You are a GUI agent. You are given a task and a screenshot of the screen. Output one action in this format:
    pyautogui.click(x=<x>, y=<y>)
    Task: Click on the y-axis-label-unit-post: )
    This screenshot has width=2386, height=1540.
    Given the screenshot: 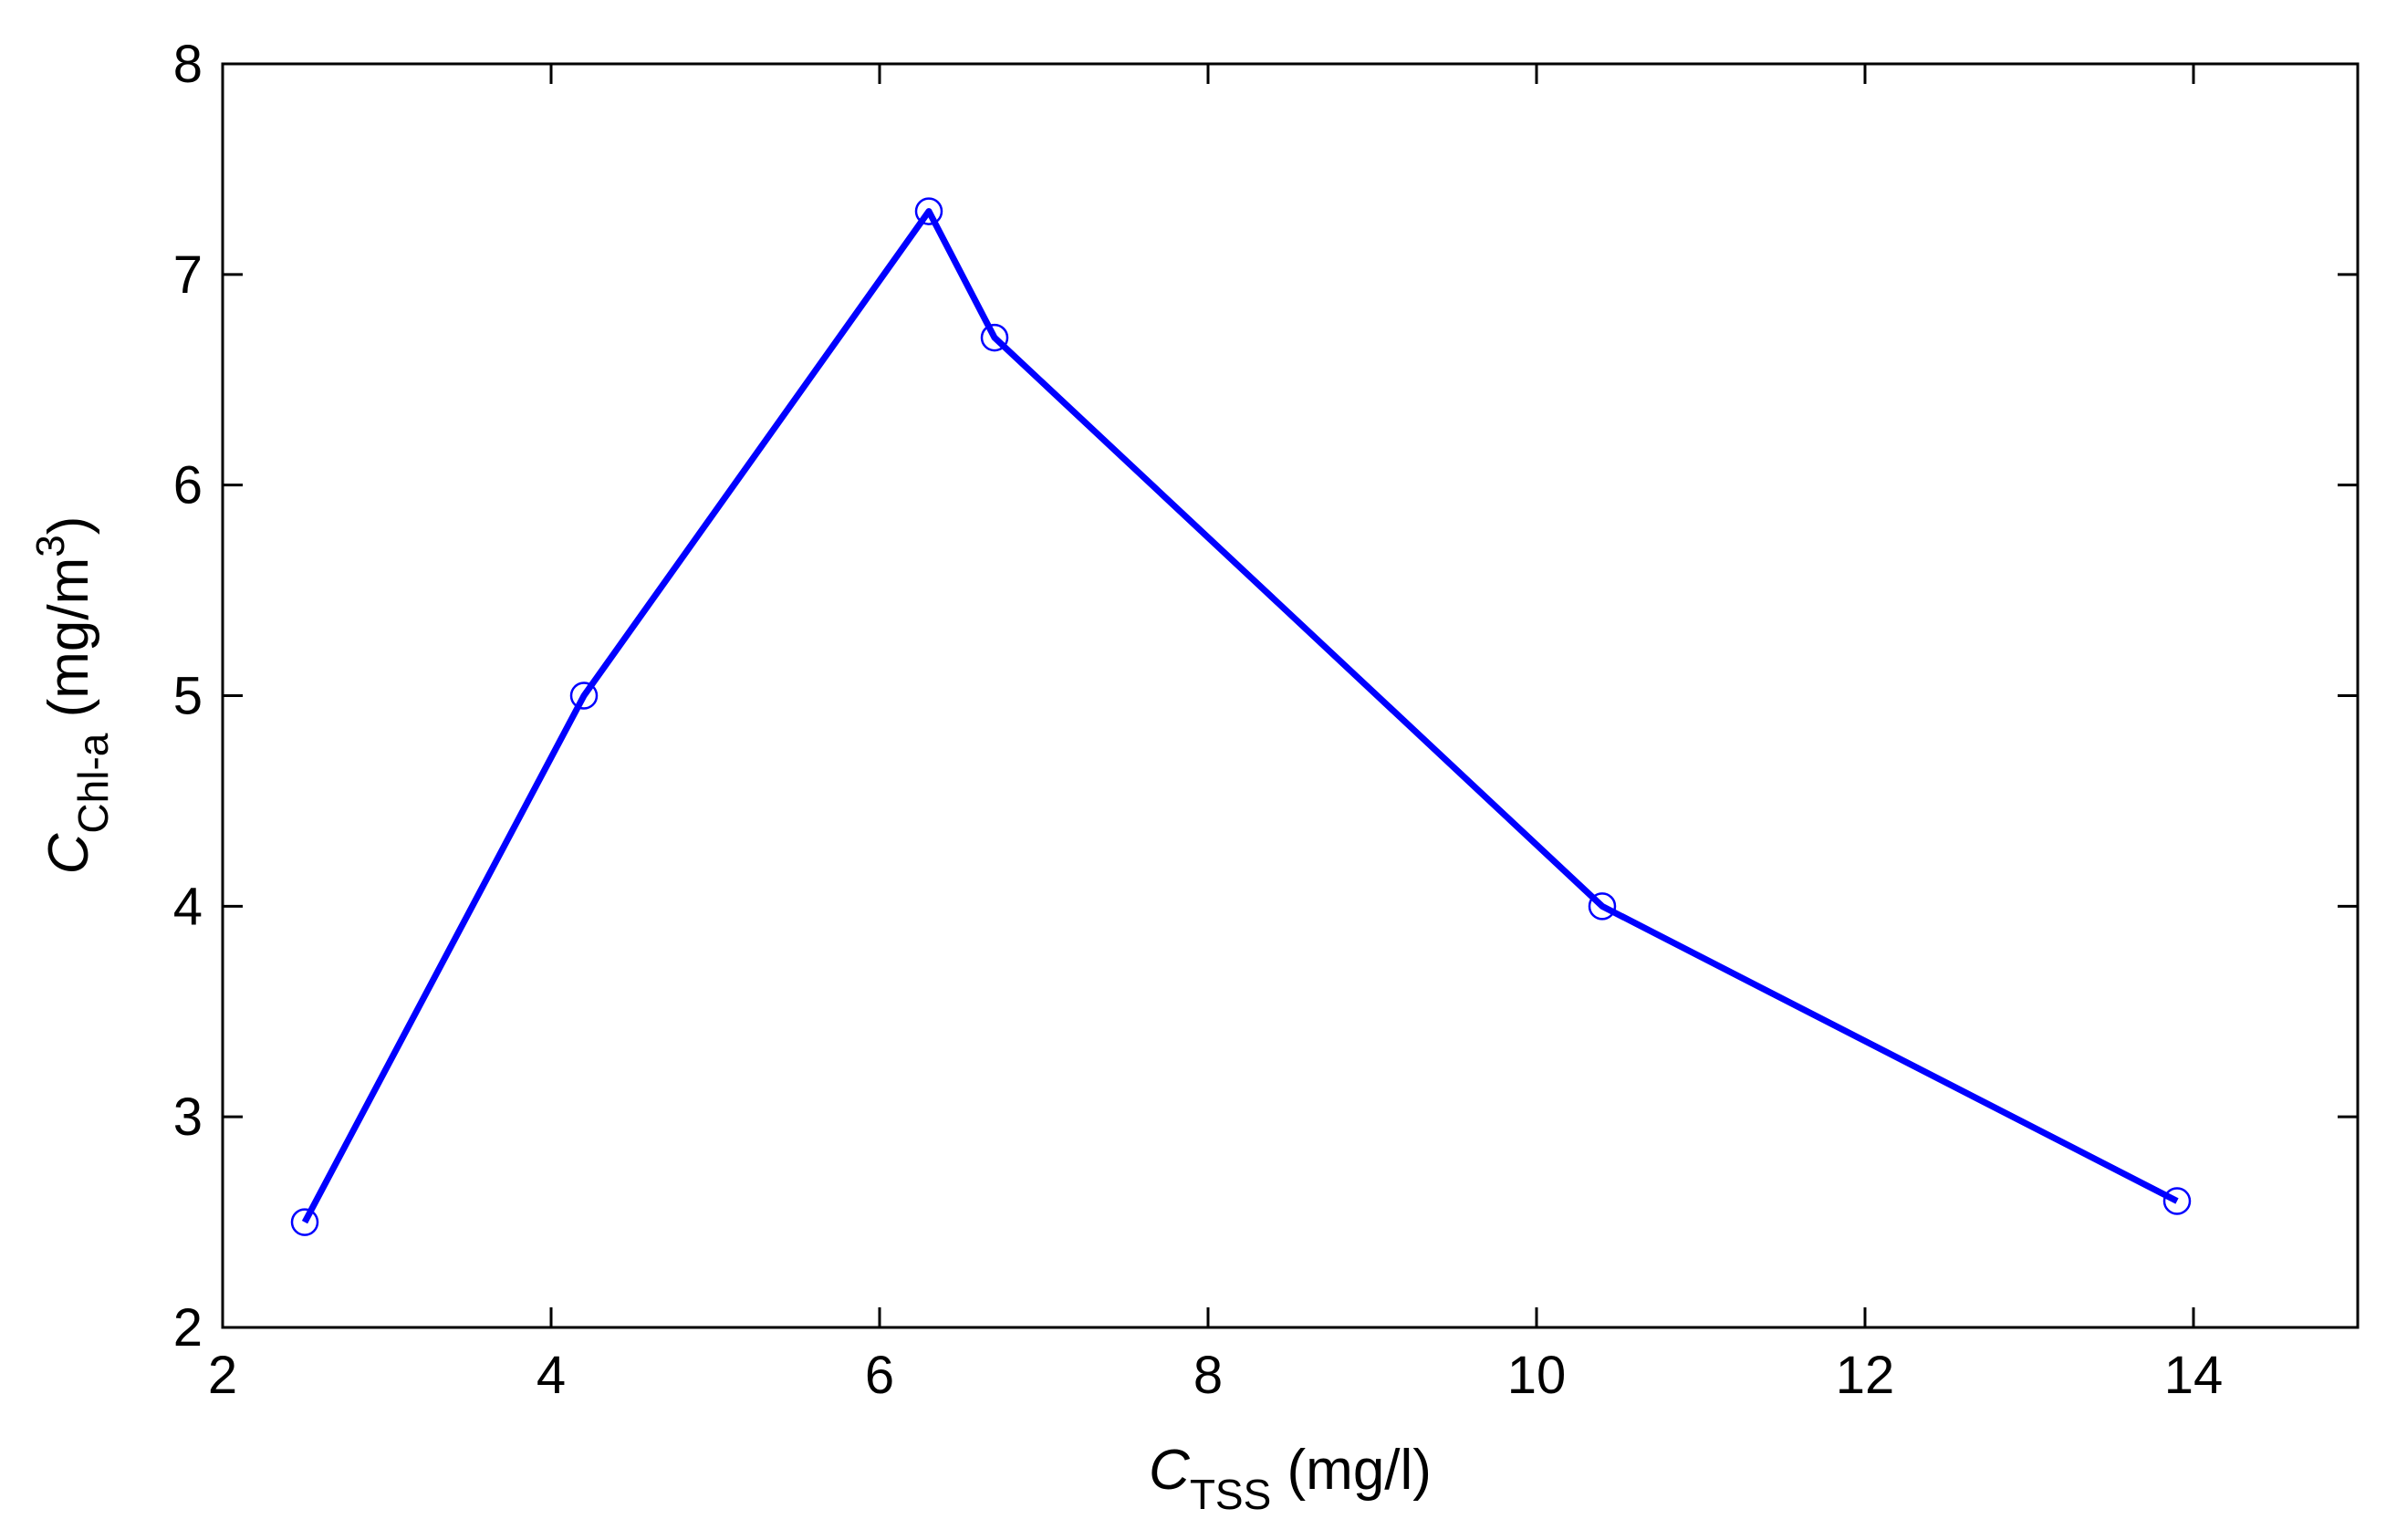 What is the action you would take?
    pyautogui.click(x=68, y=526)
    